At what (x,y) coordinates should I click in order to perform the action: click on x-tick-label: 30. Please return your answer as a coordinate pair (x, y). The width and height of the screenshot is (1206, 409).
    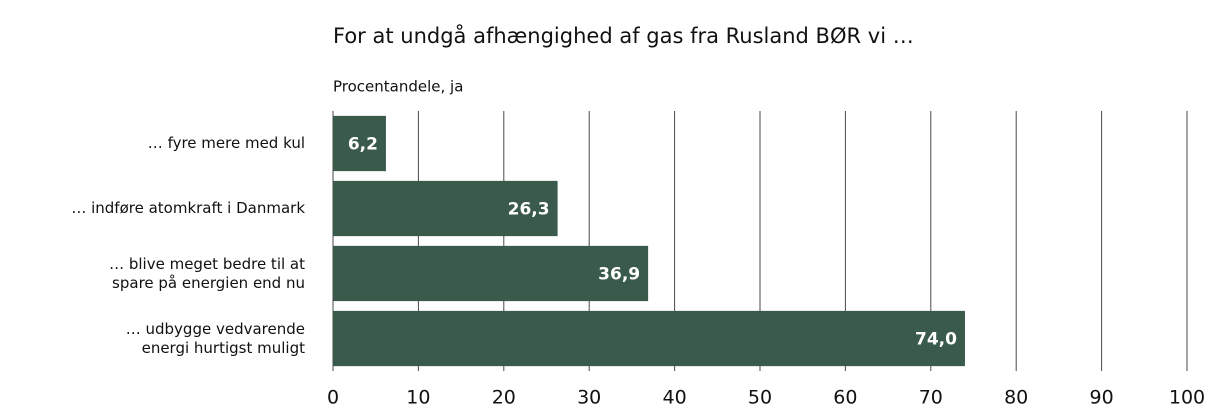
    Looking at the image, I should click on (589, 398).